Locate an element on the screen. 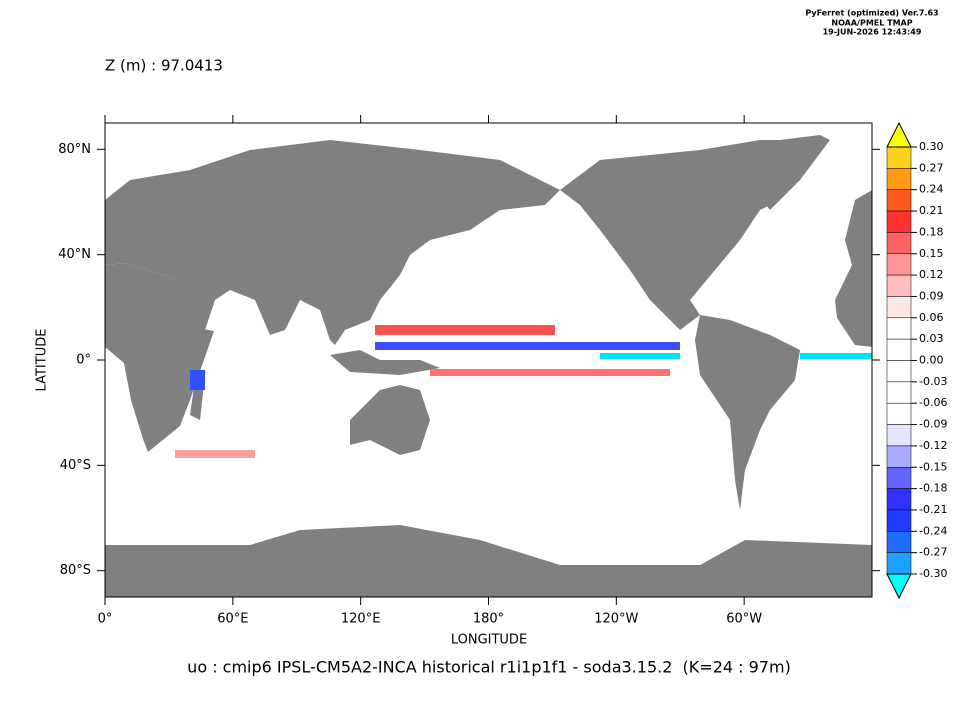 This screenshot has width=961, height=720. land-west-africa-europe is located at coordinates (853, 268).